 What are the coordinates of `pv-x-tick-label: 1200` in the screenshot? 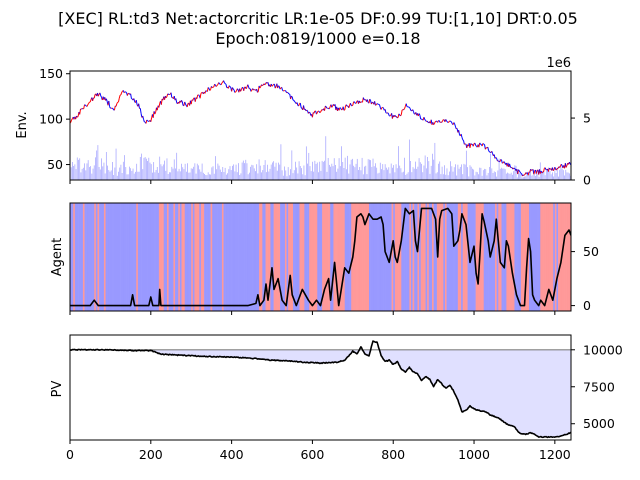 It's located at (555, 454).